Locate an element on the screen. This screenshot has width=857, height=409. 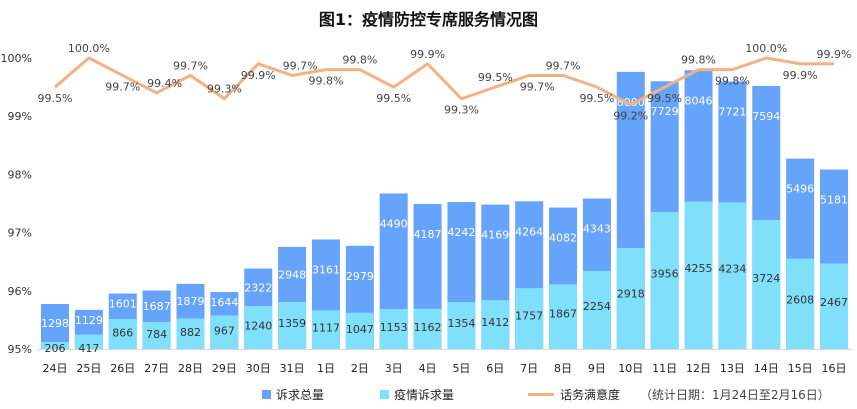
x-tick-label: 10日 is located at coordinates (630, 368).